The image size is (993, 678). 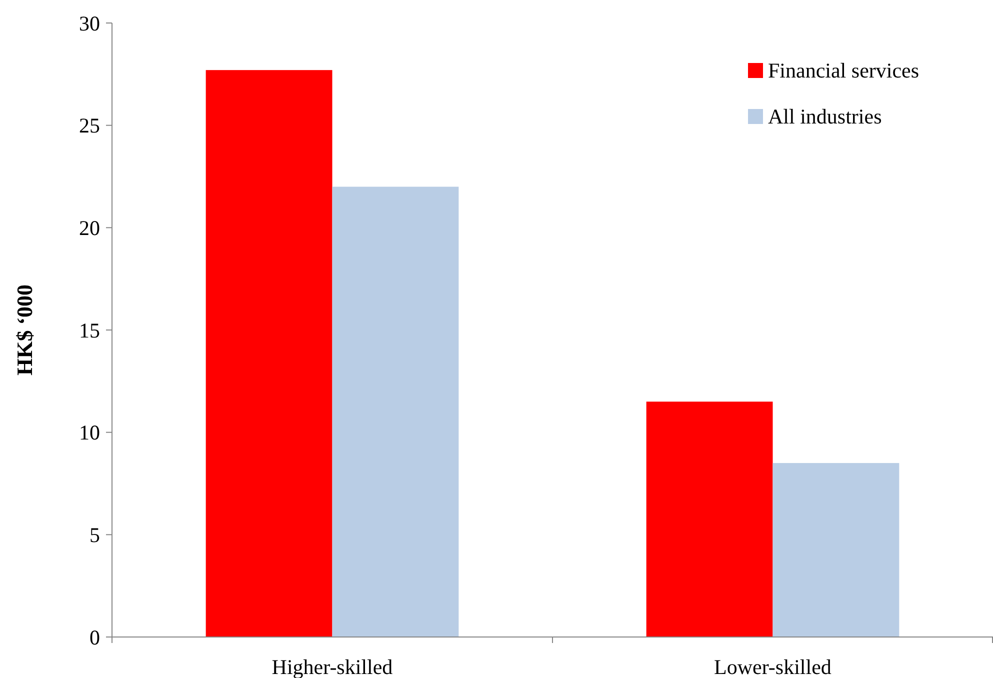 What do you see at coordinates (24, 330) in the screenshot?
I see `y-axis-title: HK$ ‘000` at bounding box center [24, 330].